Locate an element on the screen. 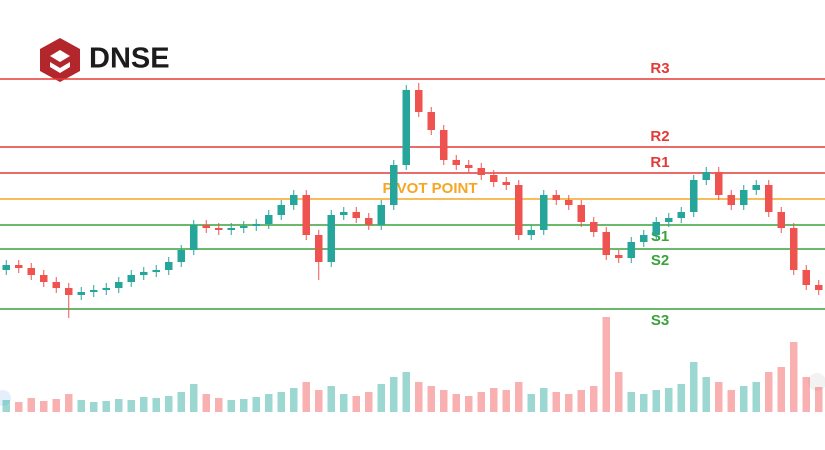  level-label: R3 is located at coordinates (659, 68).